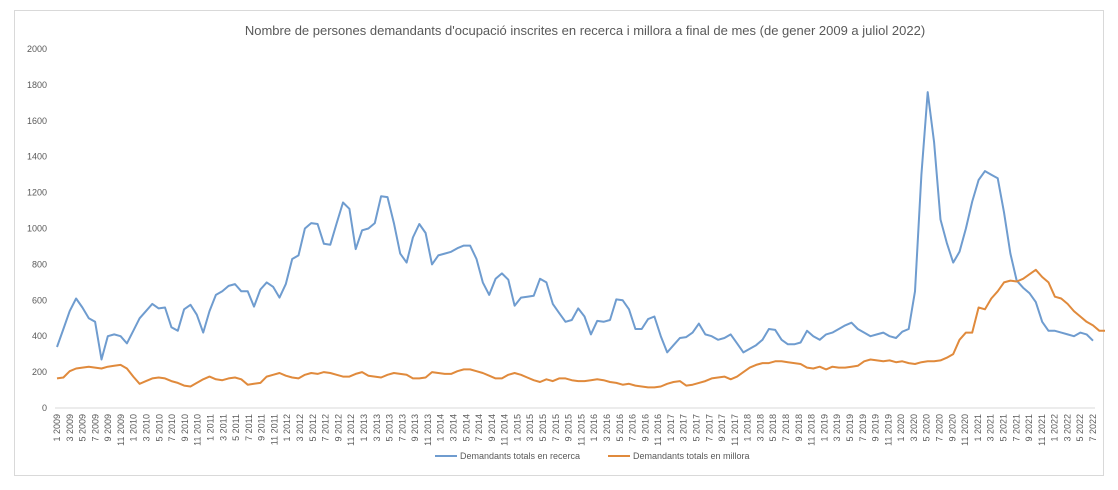 This screenshot has width=1118, height=490. Describe the element at coordinates (70, 428) in the screenshot. I see `x-tick-label: 3 2009` at that location.